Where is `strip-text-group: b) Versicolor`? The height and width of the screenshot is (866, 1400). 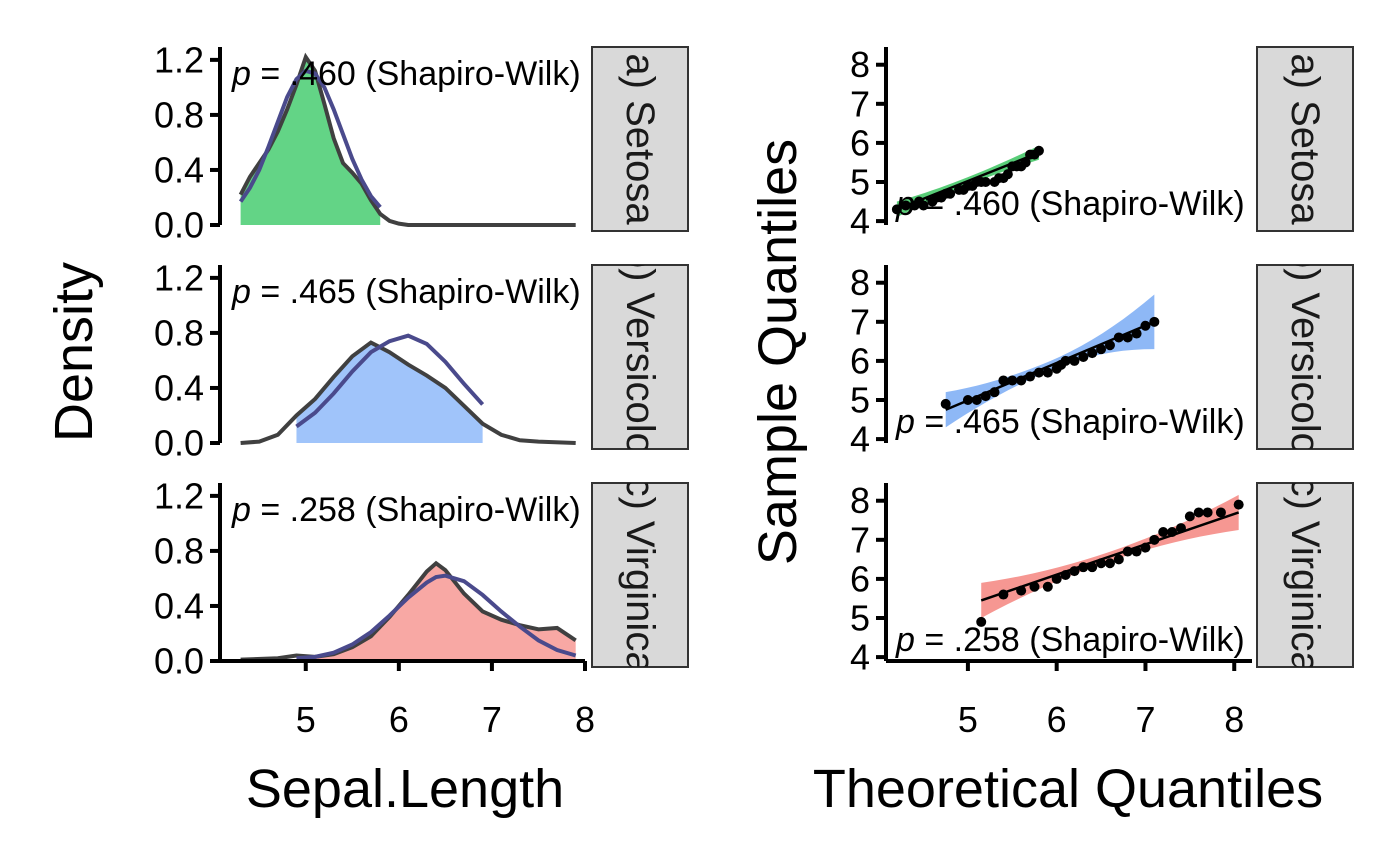 strip-text-group: b) Versicolor is located at coordinates (640, 357).